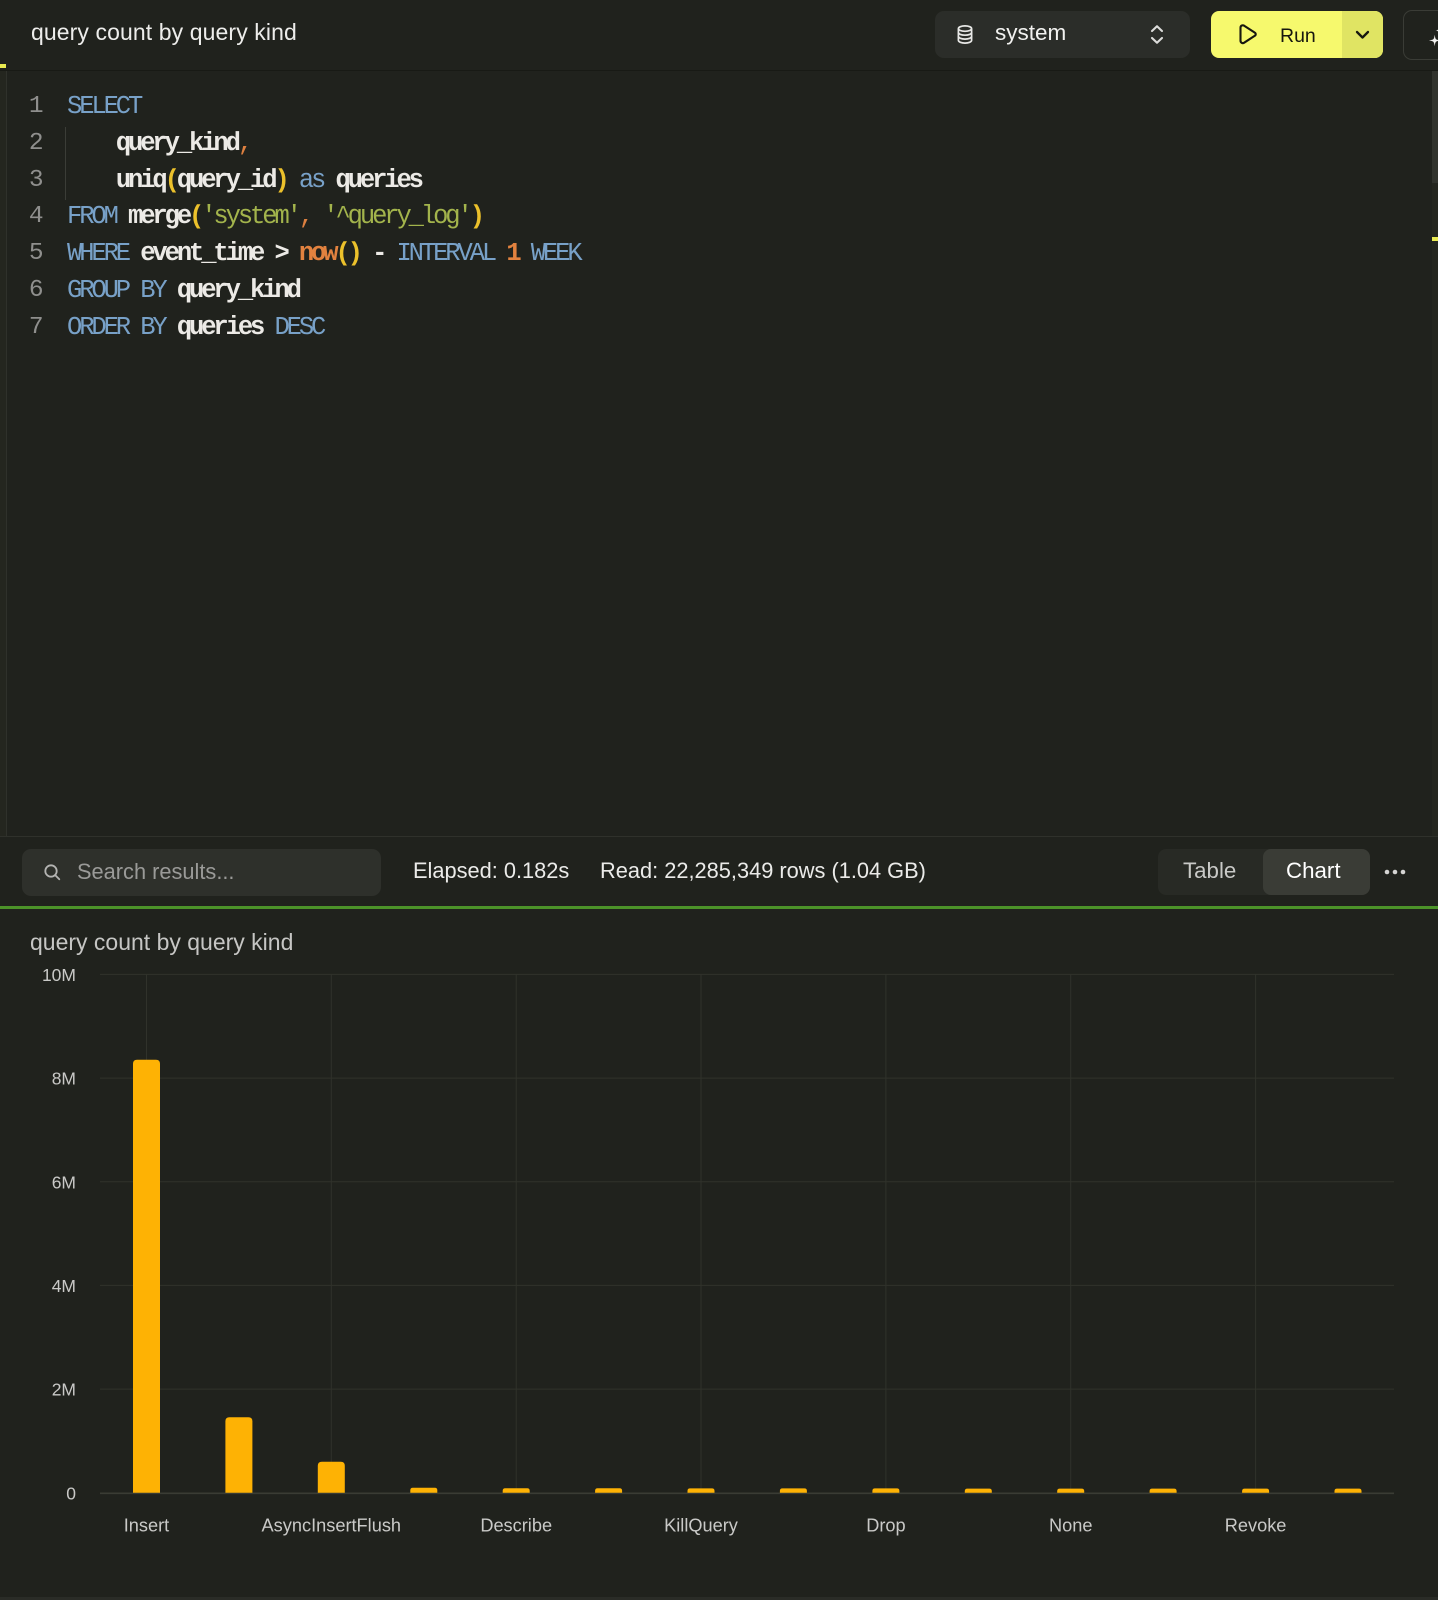 This screenshot has width=1438, height=1600. What do you see at coordinates (516, 1526) in the screenshot?
I see `svg-text: Describe` at bounding box center [516, 1526].